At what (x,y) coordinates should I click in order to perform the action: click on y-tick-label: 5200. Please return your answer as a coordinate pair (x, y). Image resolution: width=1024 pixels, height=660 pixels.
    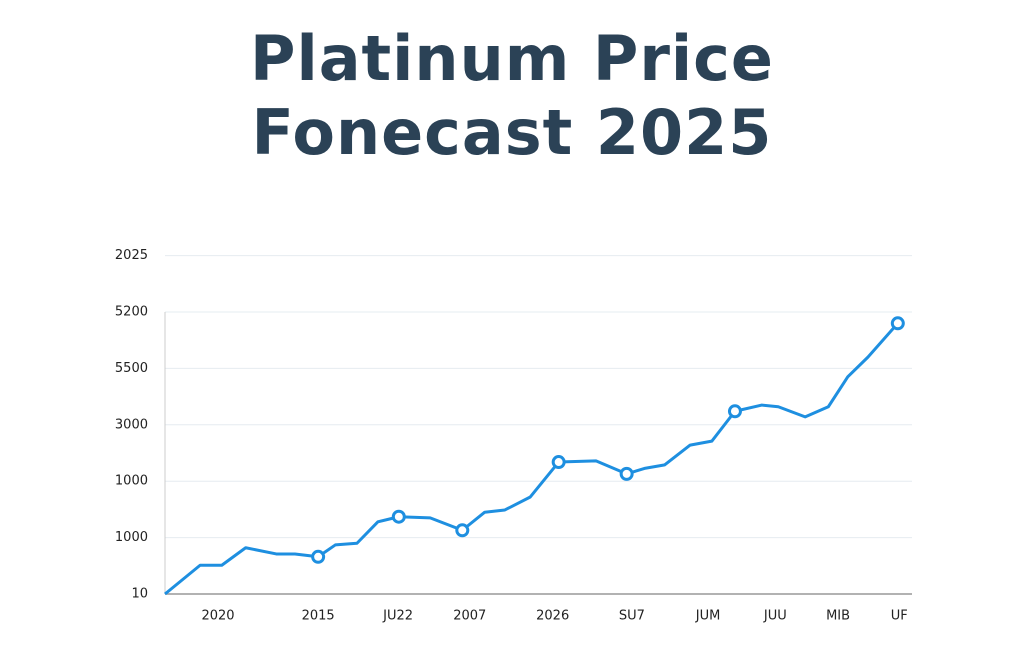
    Looking at the image, I should click on (131, 312).